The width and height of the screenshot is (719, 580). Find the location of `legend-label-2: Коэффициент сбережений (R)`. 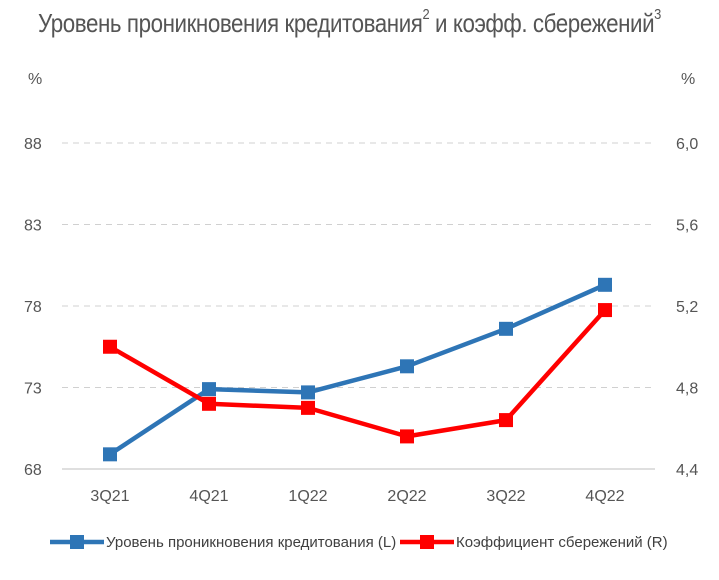

legend-label-2: Коэффициент сбережений (R) is located at coordinates (562, 542).